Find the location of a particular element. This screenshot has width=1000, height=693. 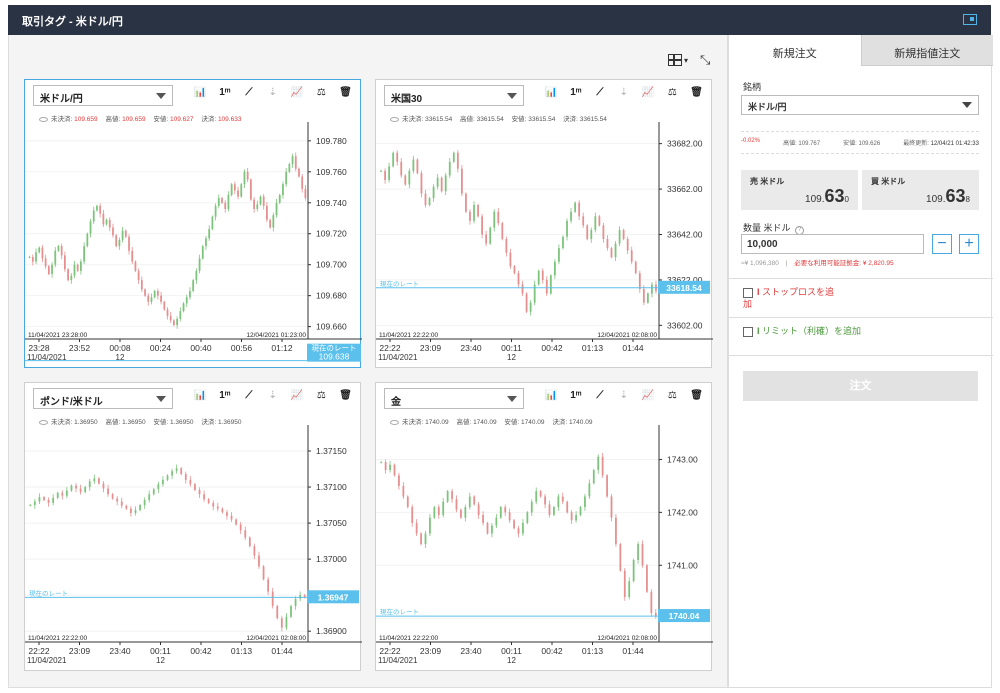

symbol-selector: 金 is located at coordinates (454, 398).